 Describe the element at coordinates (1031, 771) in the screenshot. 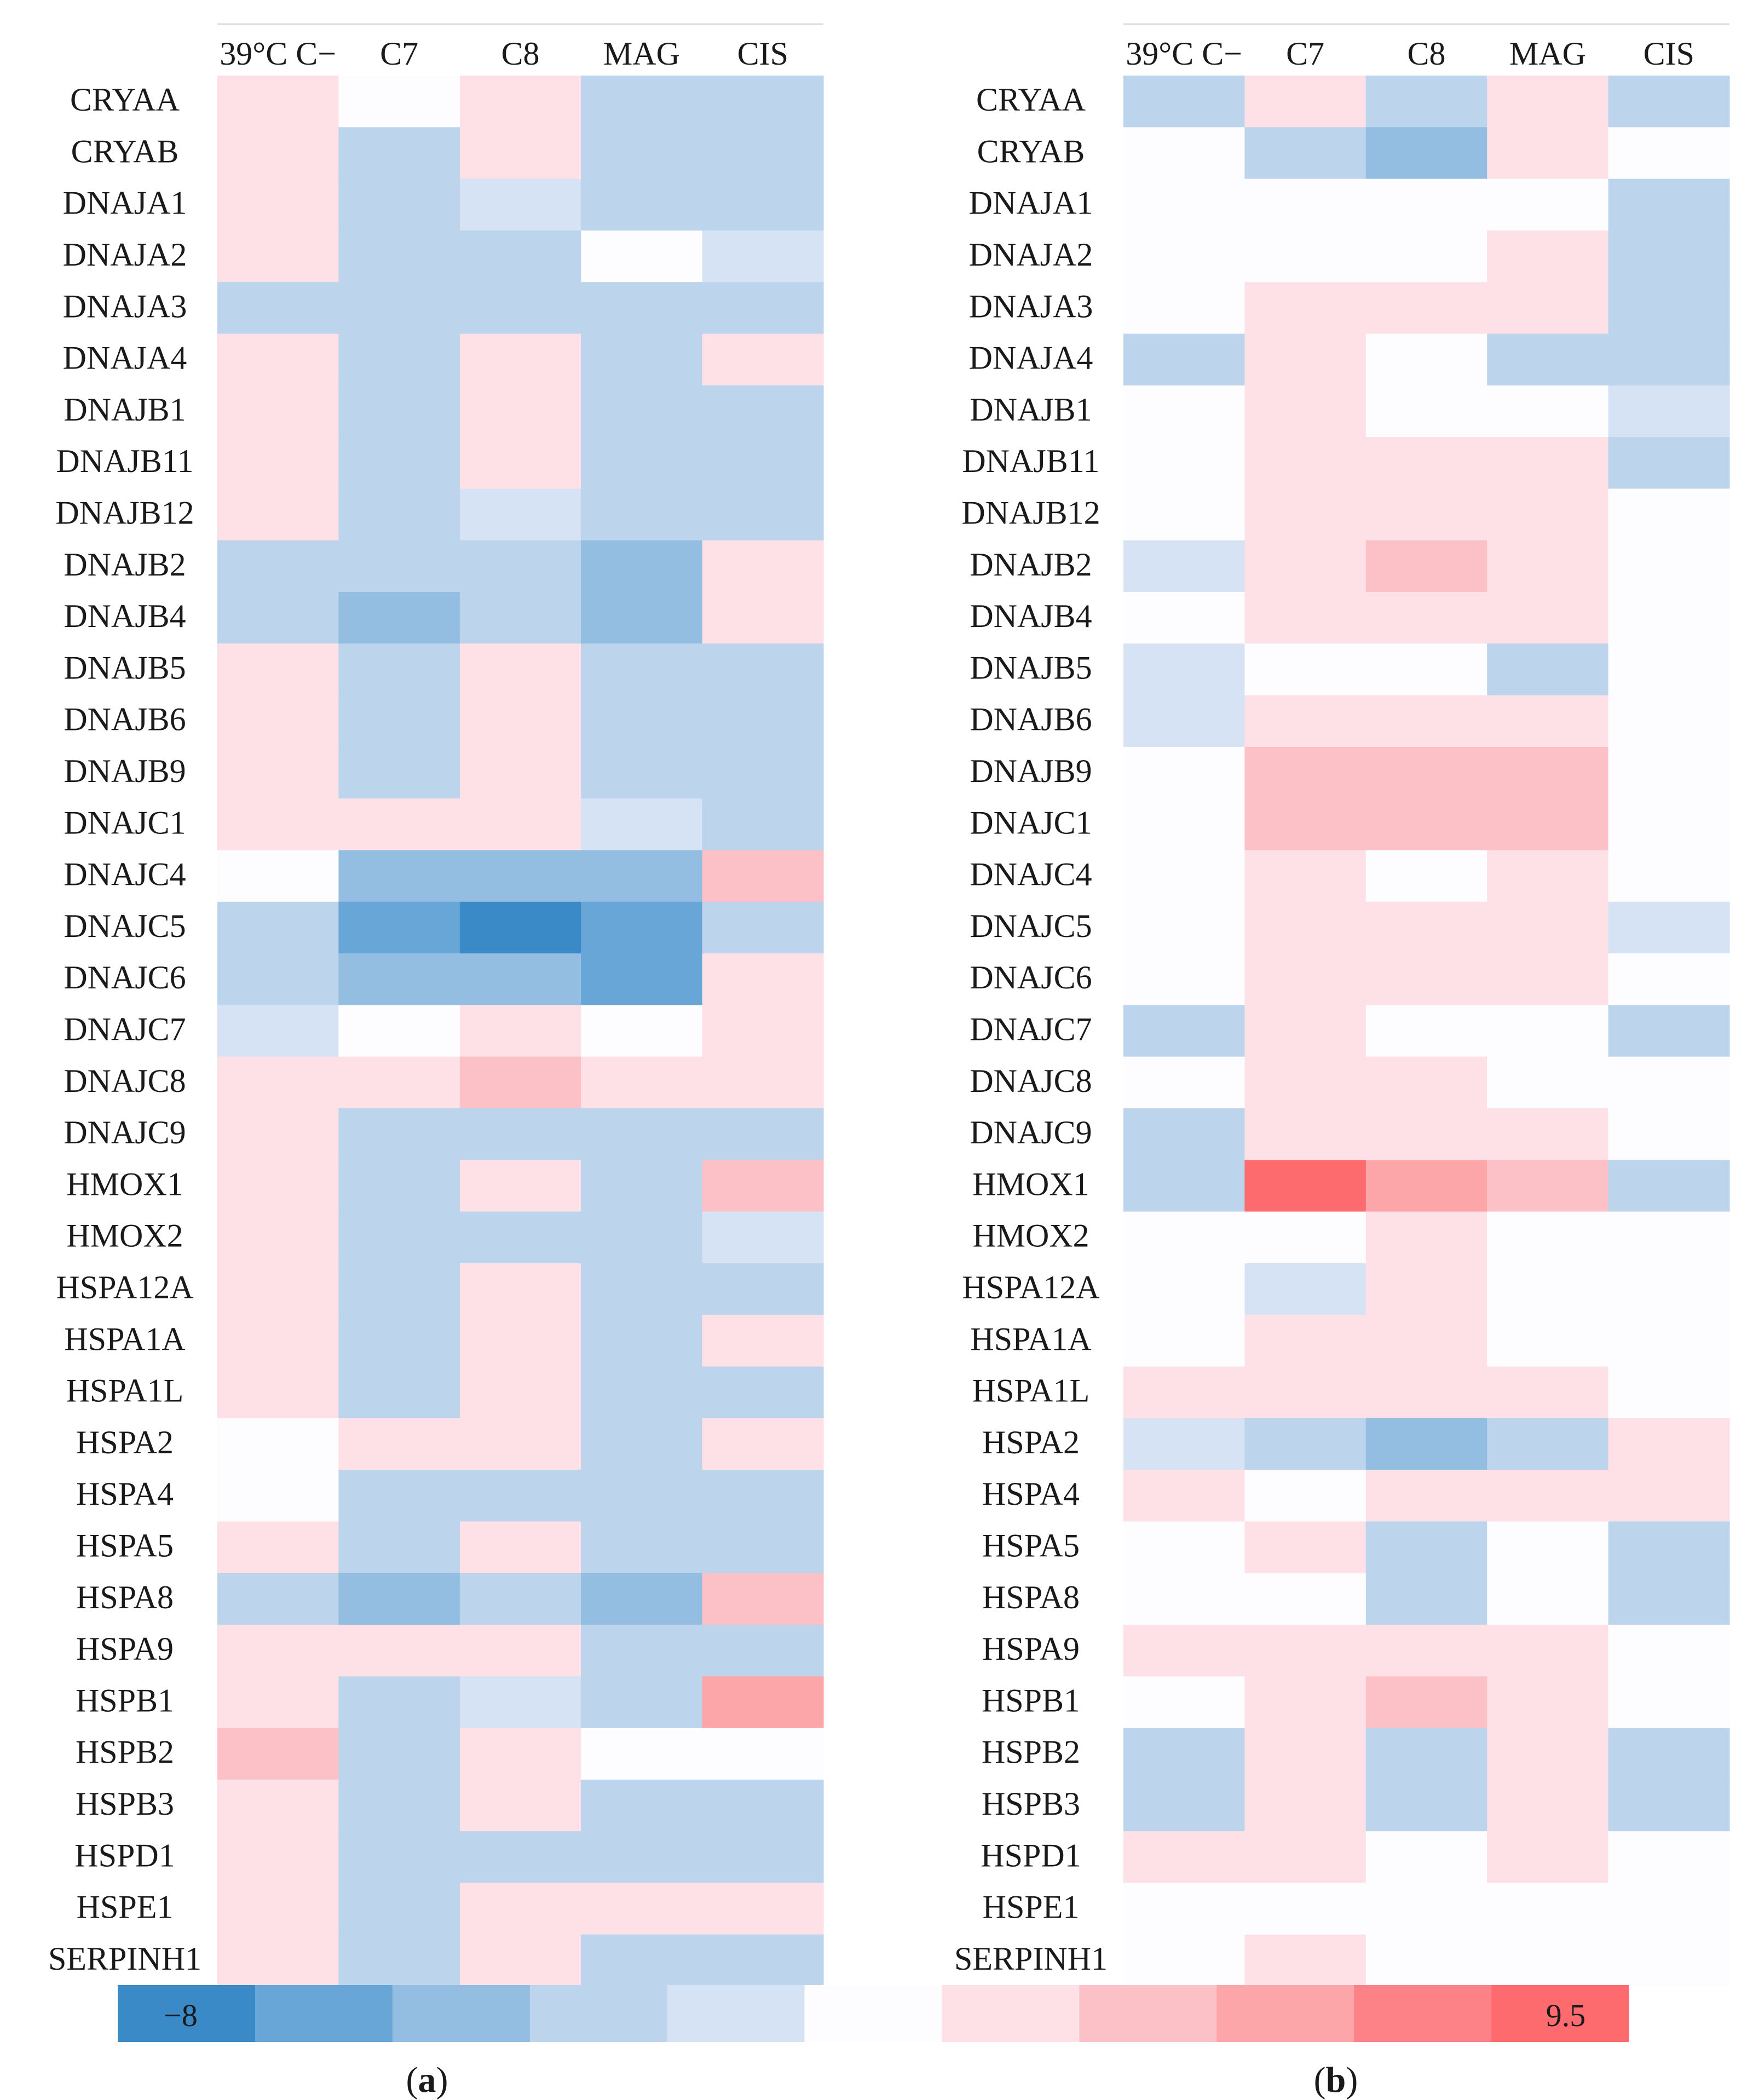

I see `row-label: DNAJB9` at that location.